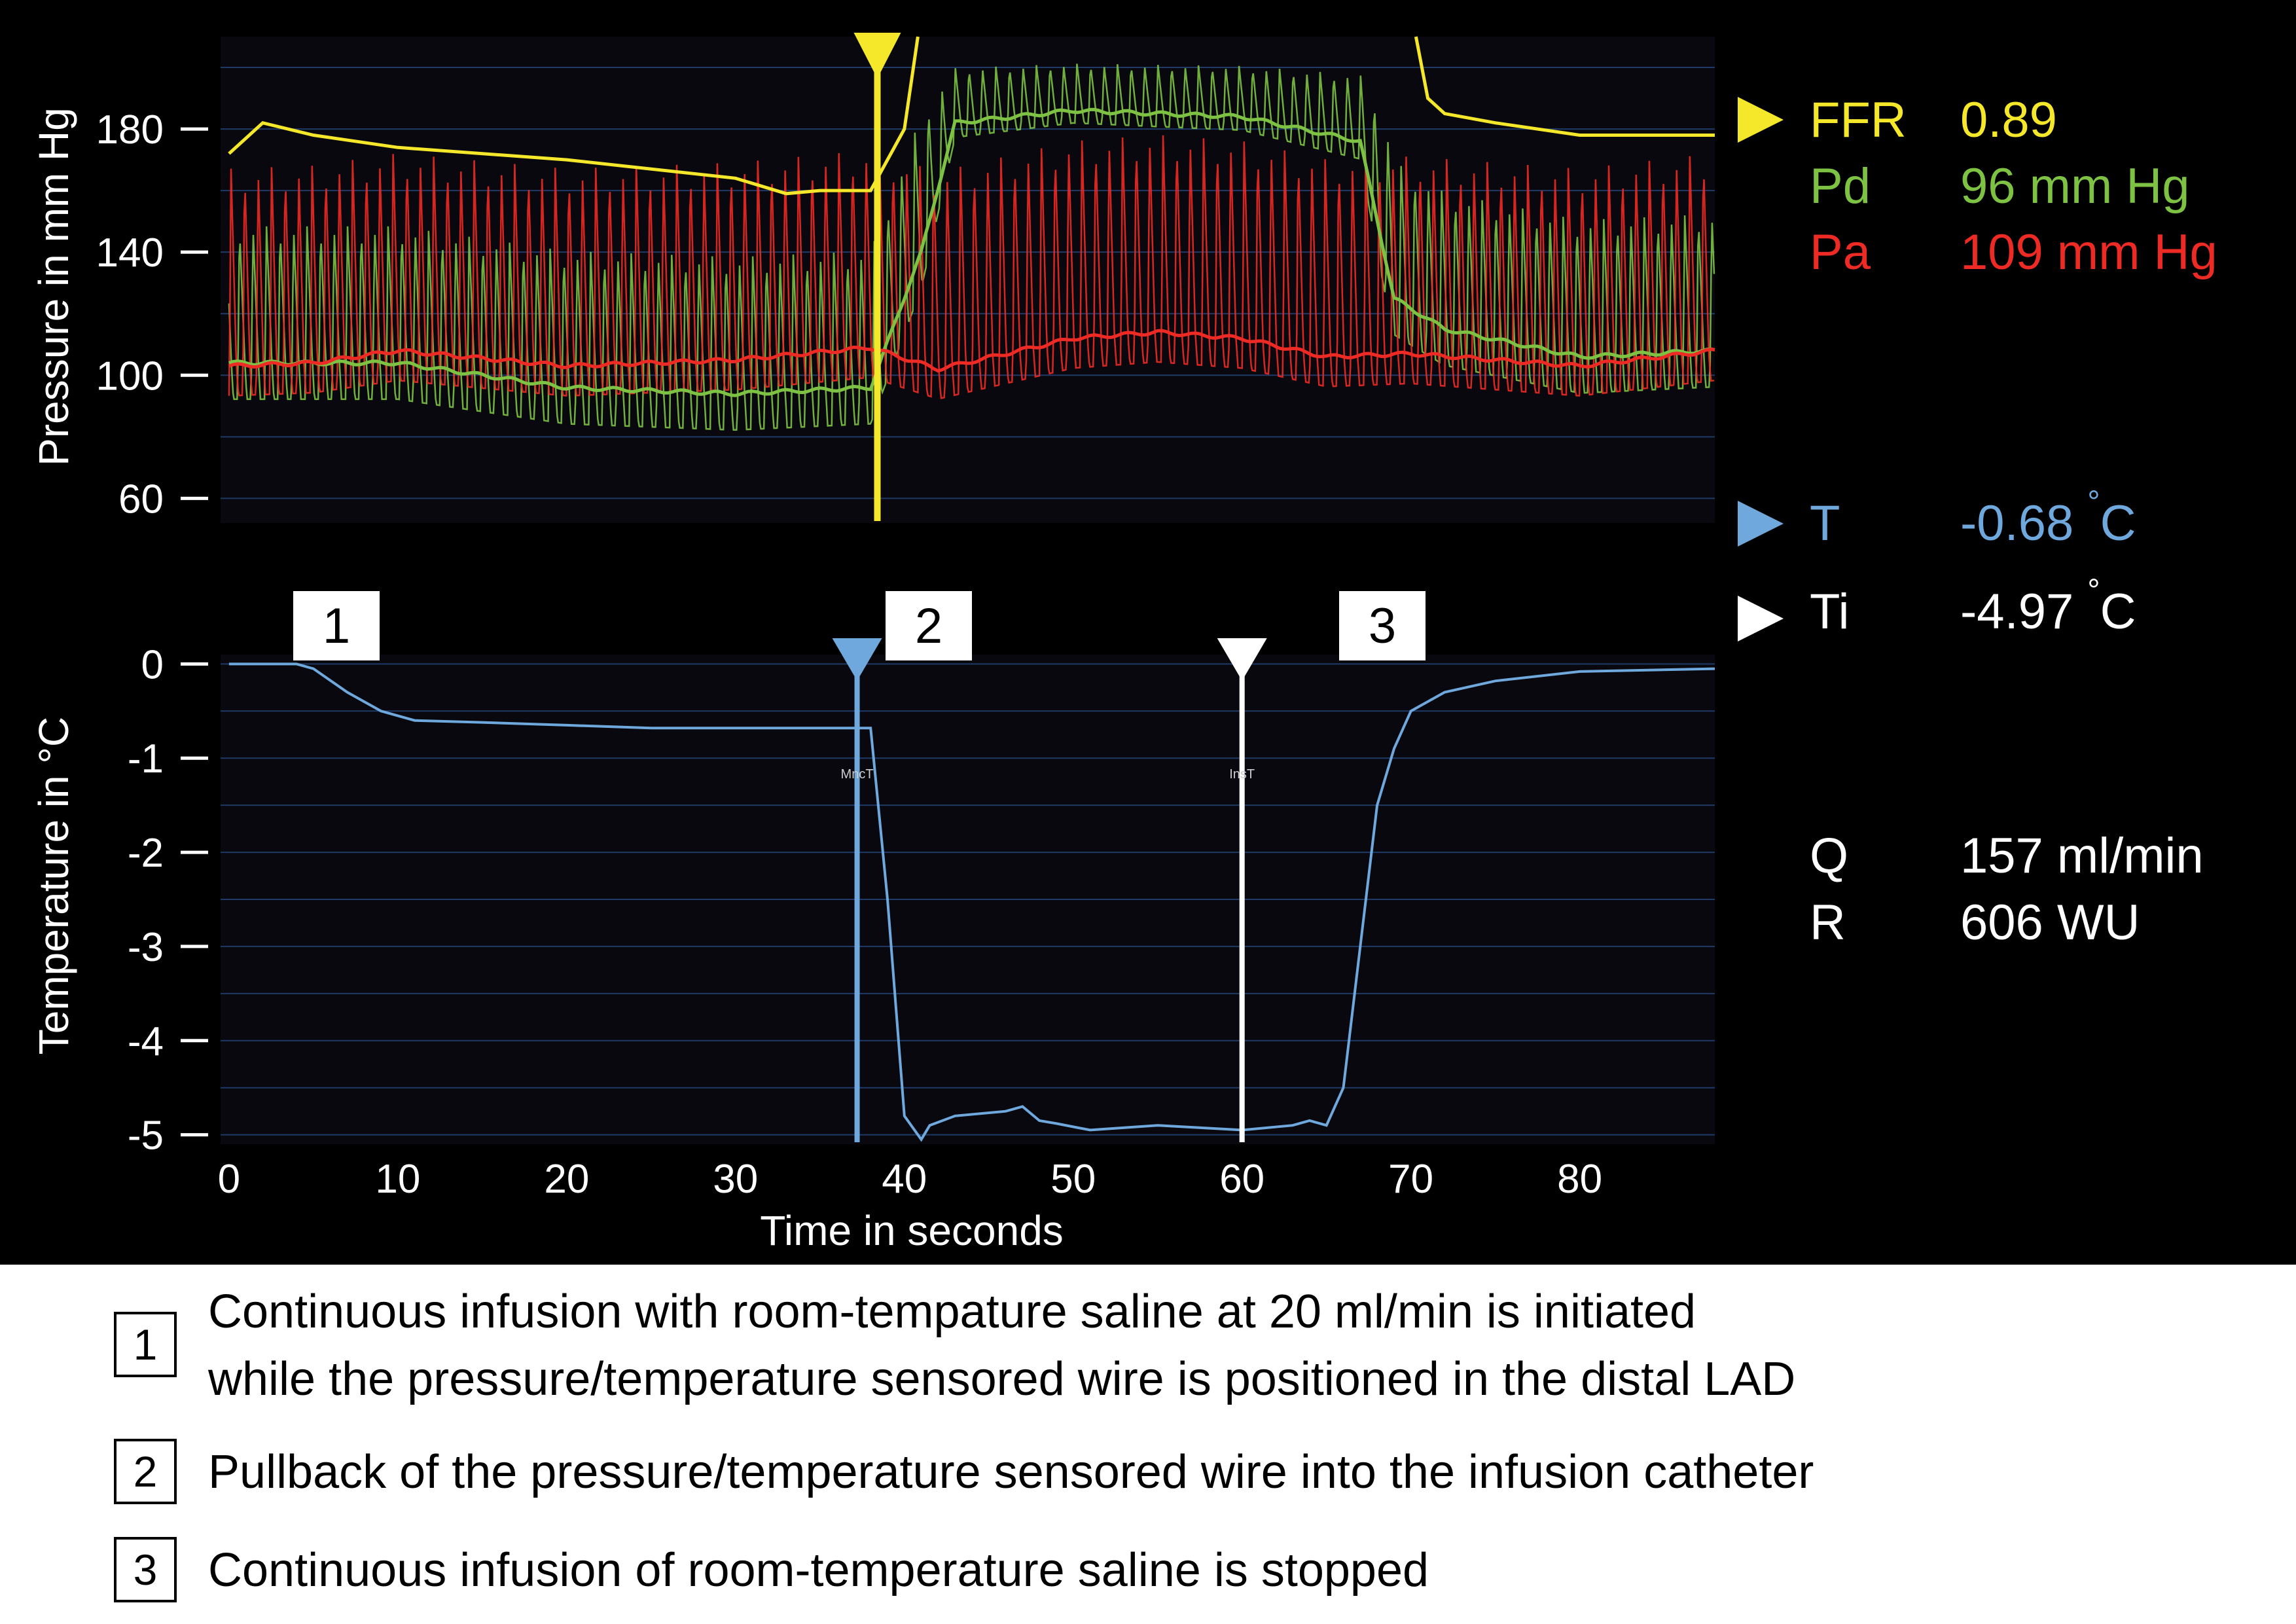 This screenshot has width=2296, height=1624. I want to click on pd-mean-line, so click(971, 252).